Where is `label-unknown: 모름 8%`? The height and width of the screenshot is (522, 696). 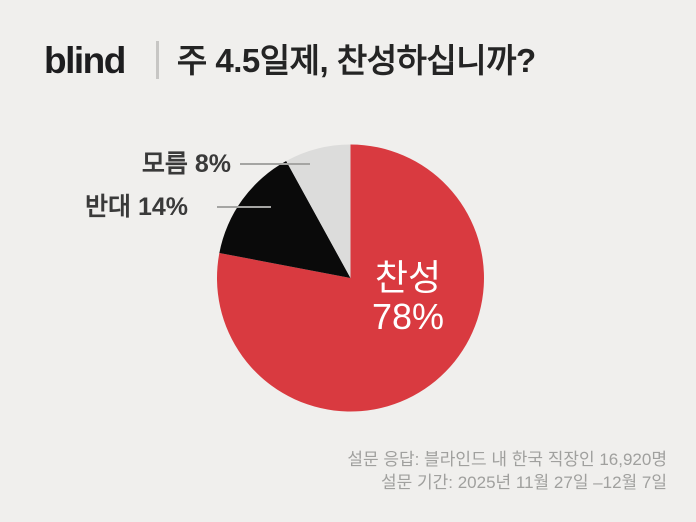
label-unknown: 모름 8% is located at coordinates (186, 164).